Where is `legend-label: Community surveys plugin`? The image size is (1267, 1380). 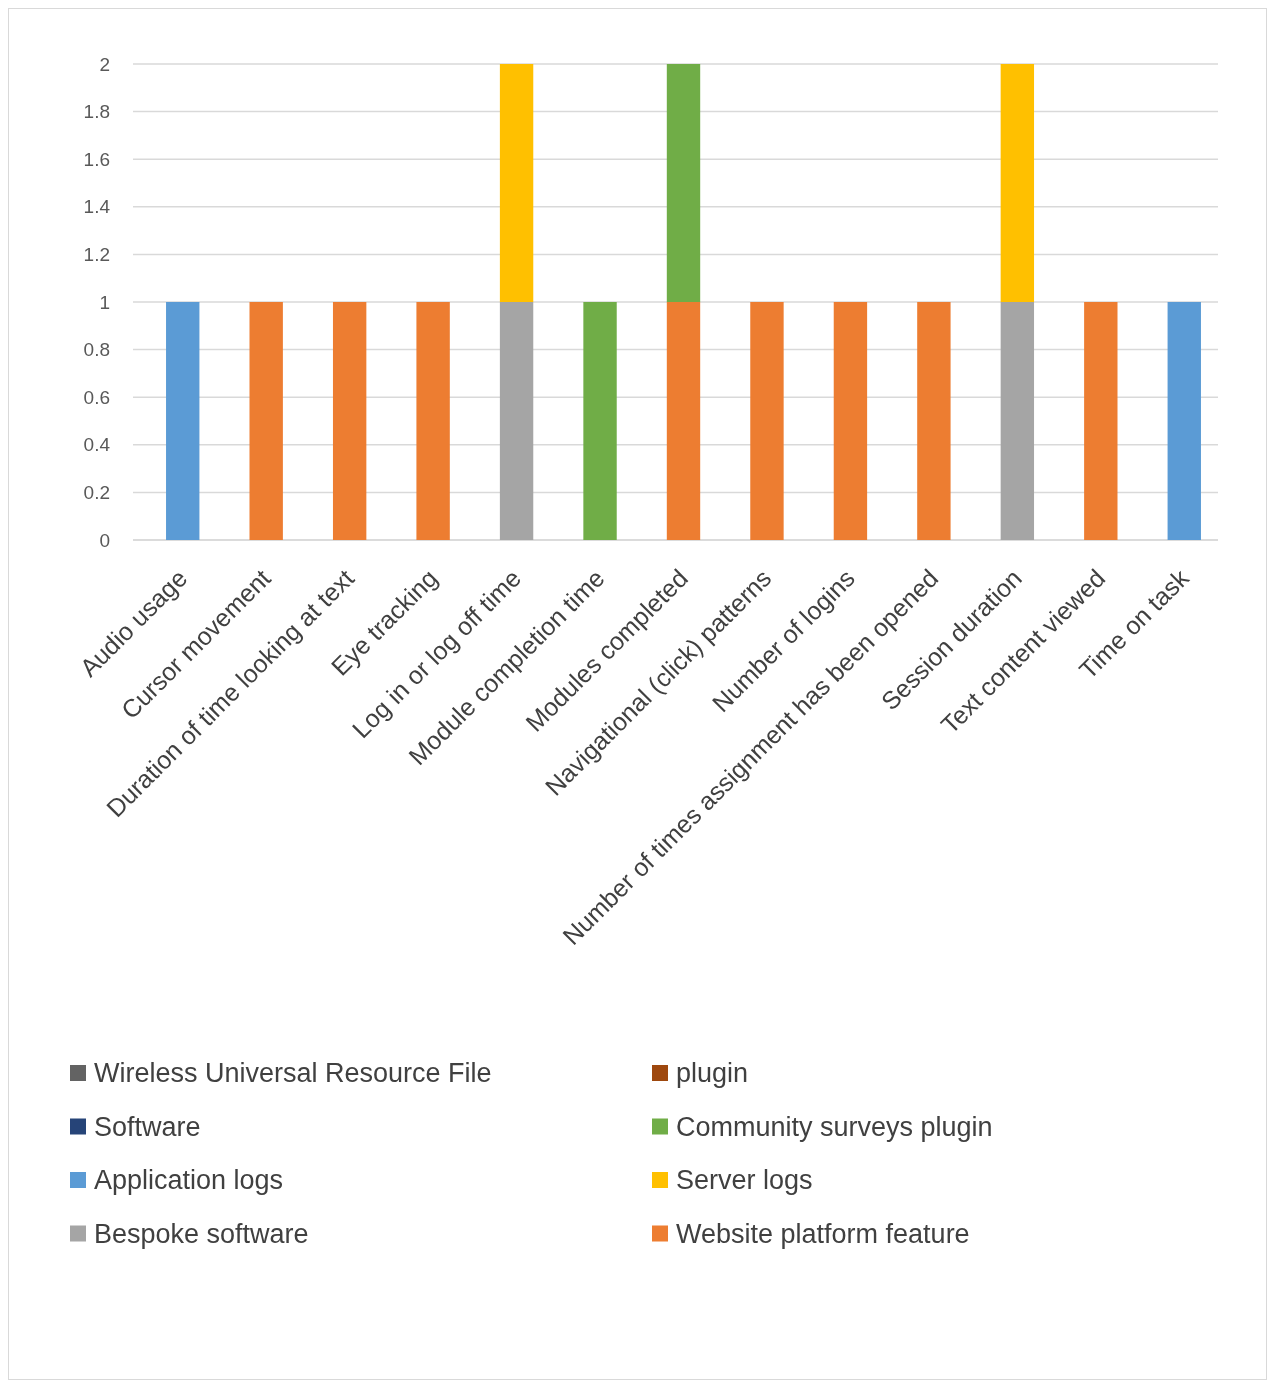 legend-label: Community surveys plugin is located at coordinates (834, 1126).